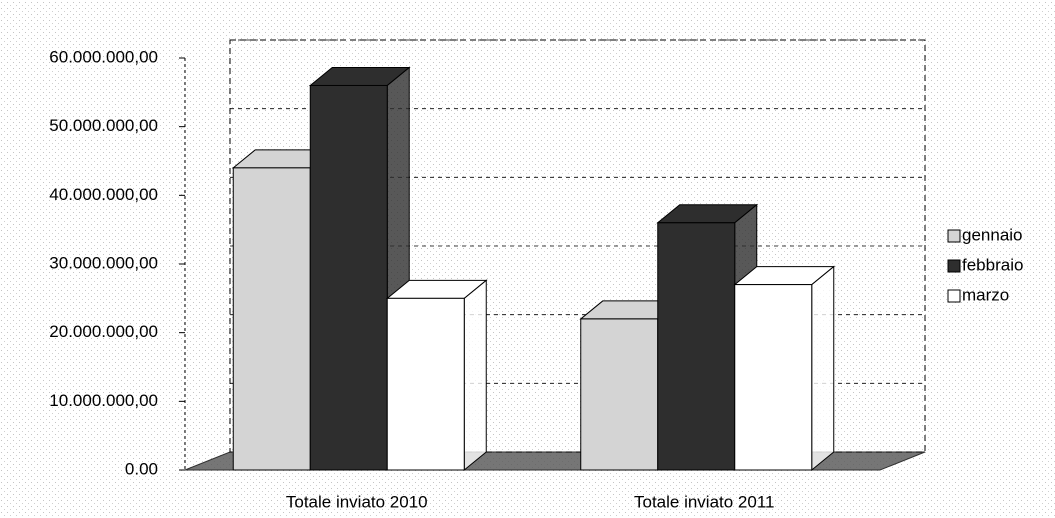 This screenshot has height=518, width=1055. What do you see at coordinates (992, 234) in the screenshot?
I see `legend-label: gennaio` at bounding box center [992, 234].